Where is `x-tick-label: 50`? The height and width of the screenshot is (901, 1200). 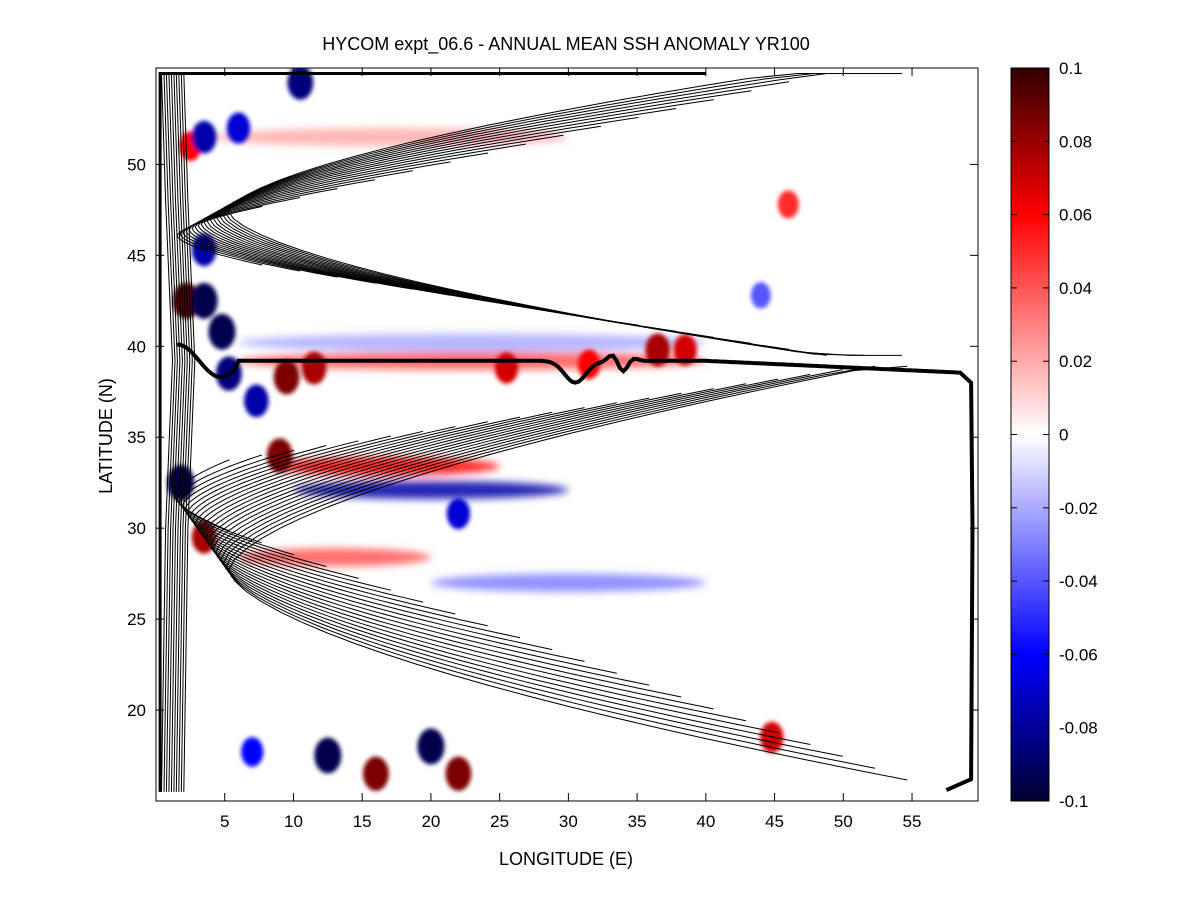 x-tick-label: 50 is located at coordinates (843, 821).